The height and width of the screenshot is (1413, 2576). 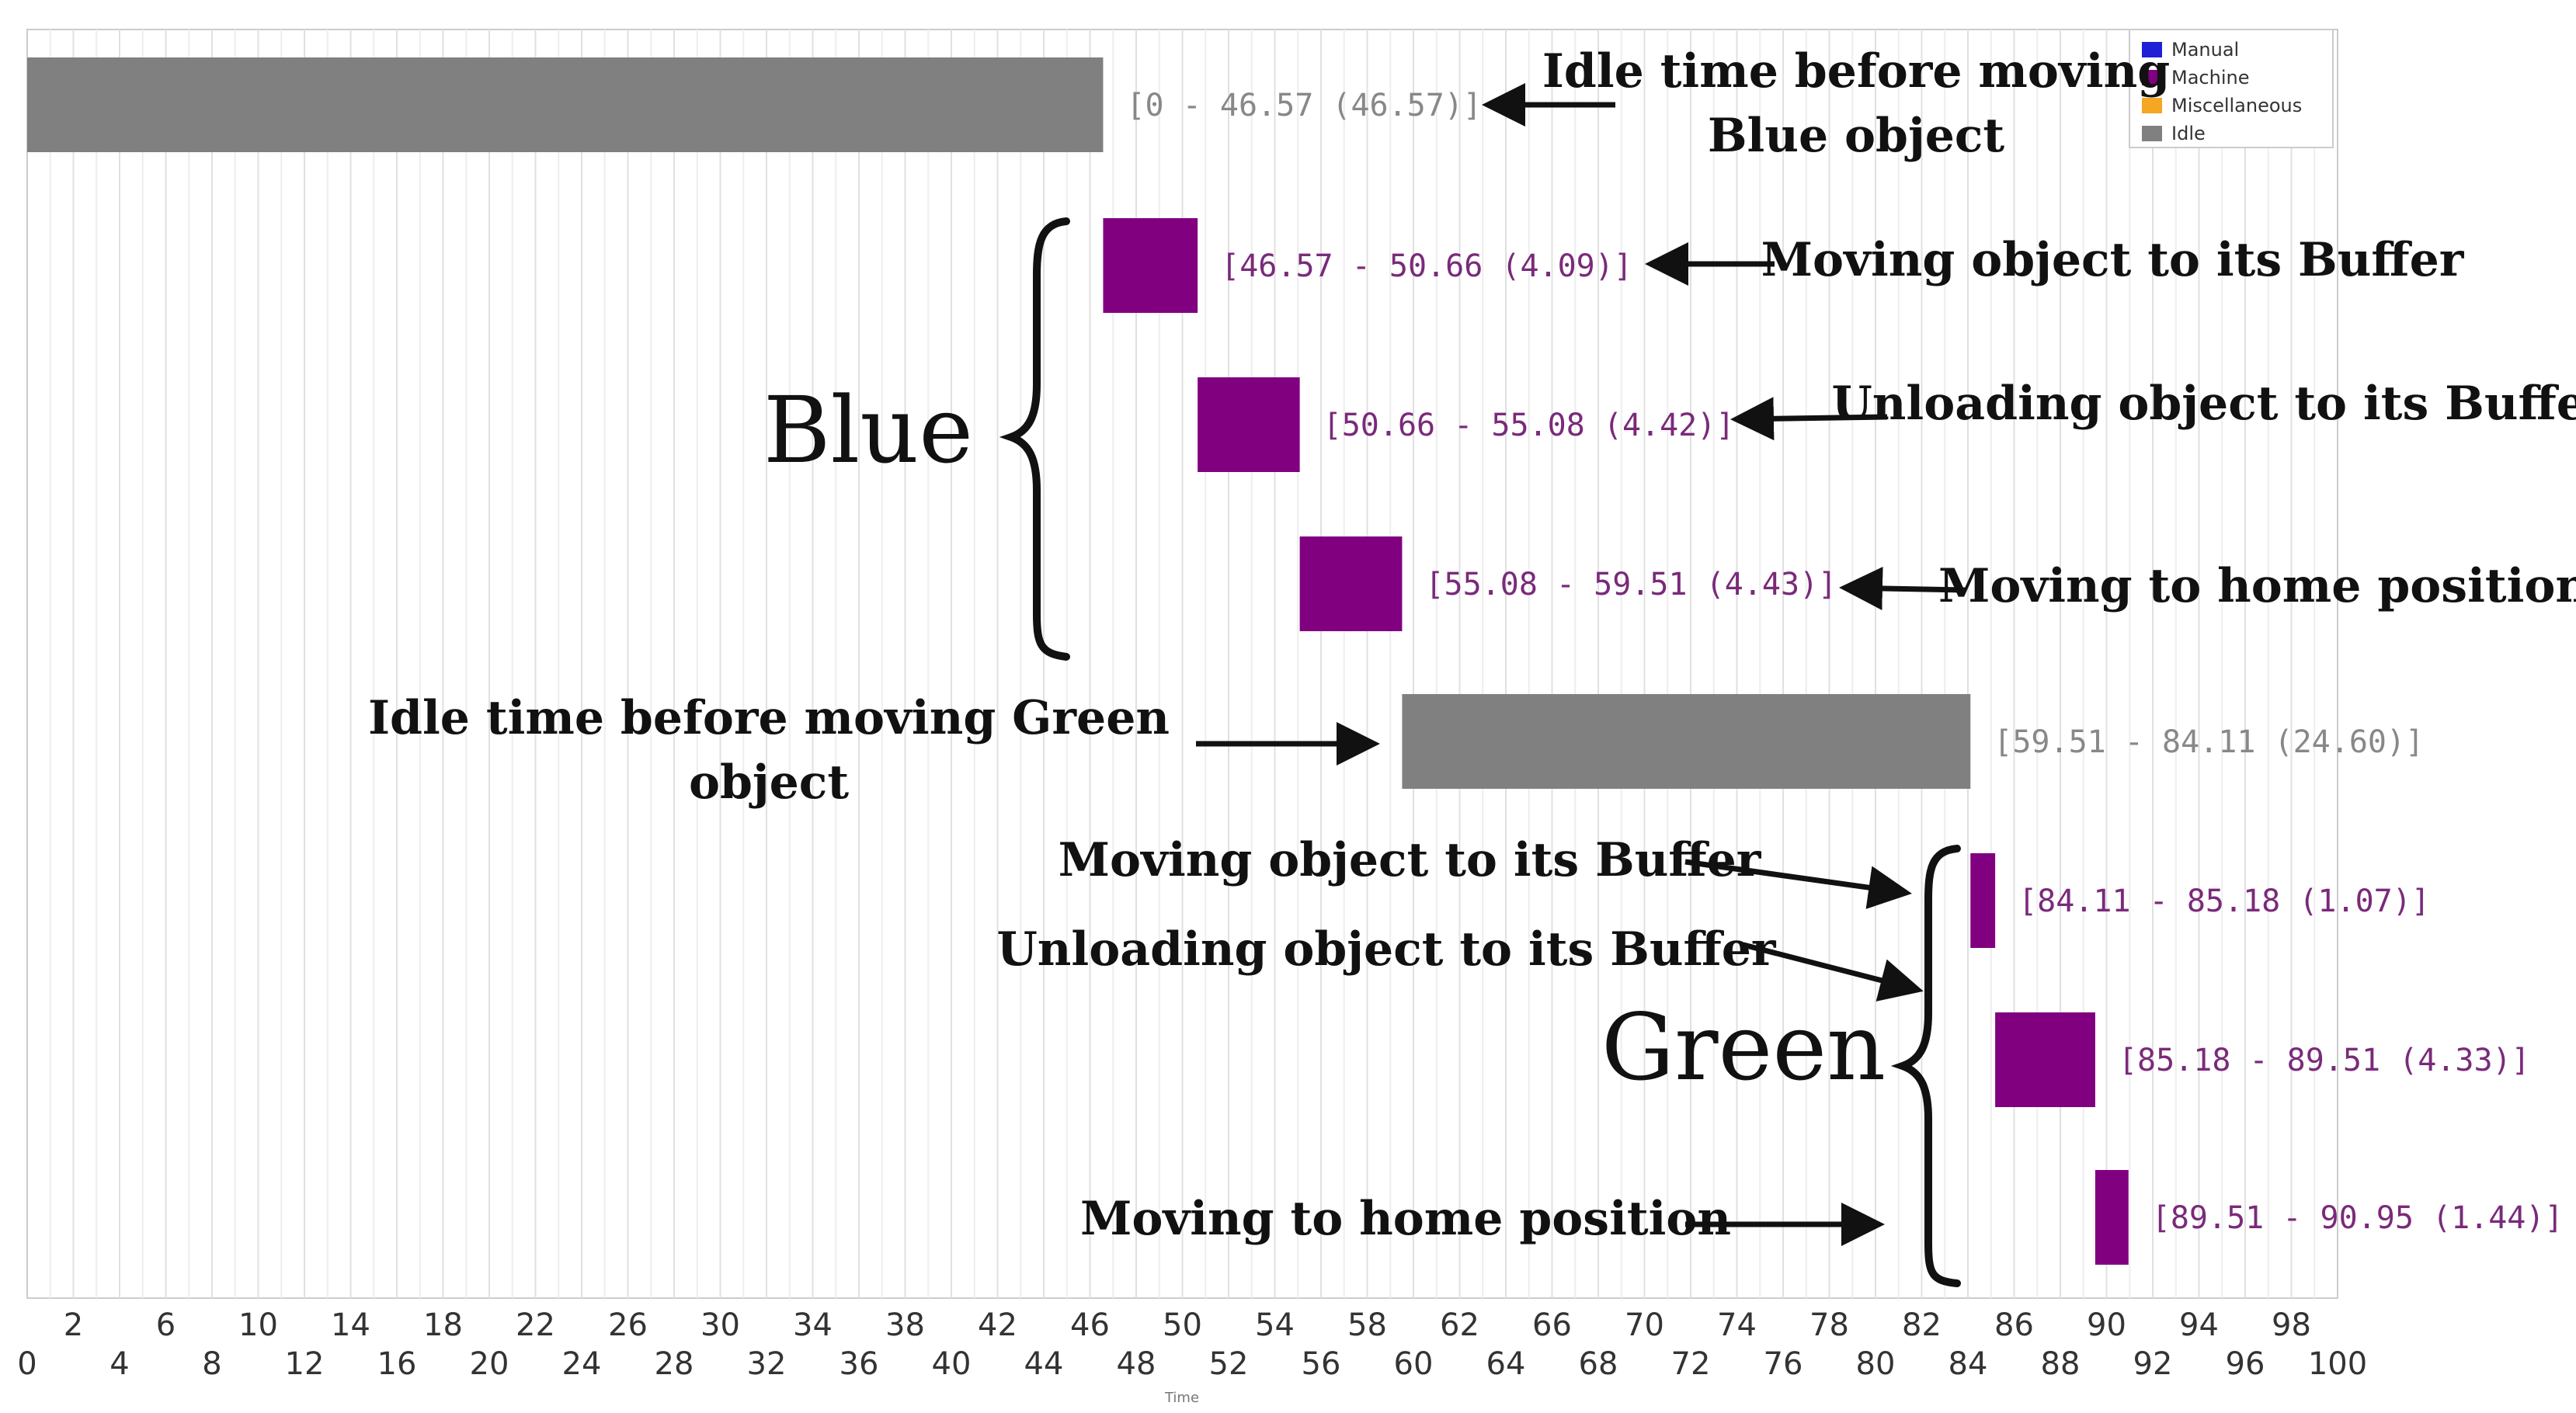 I want to click on x-tick-label: 18, so click(x=443, y=1325).